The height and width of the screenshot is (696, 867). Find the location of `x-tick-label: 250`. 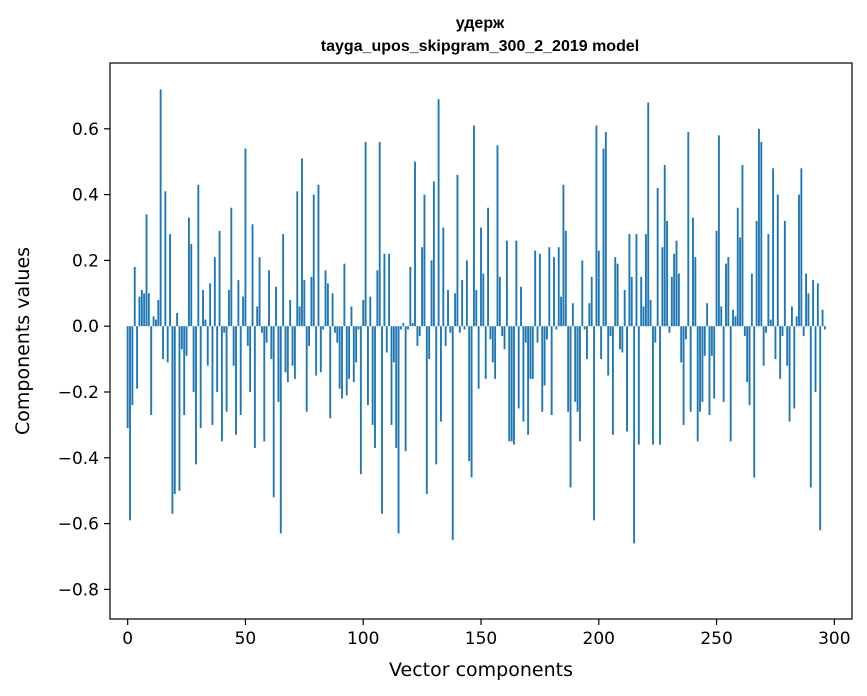

x-tick-label: 250 is located at coordinates (716, 639).